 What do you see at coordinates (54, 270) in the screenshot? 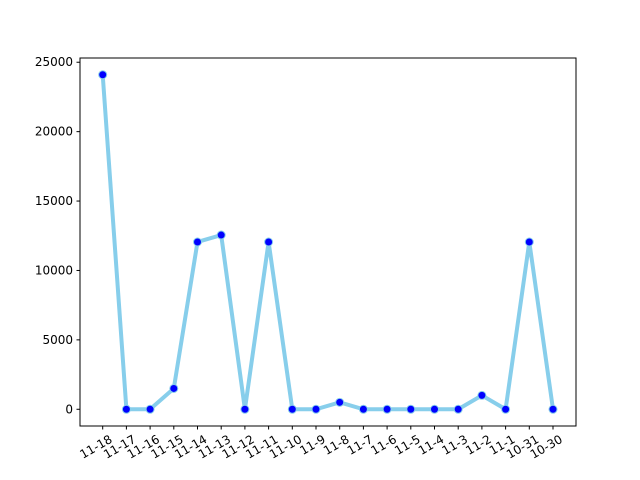
I see `y-tick-label-10000: 10000` at bounding box center [54, 270].